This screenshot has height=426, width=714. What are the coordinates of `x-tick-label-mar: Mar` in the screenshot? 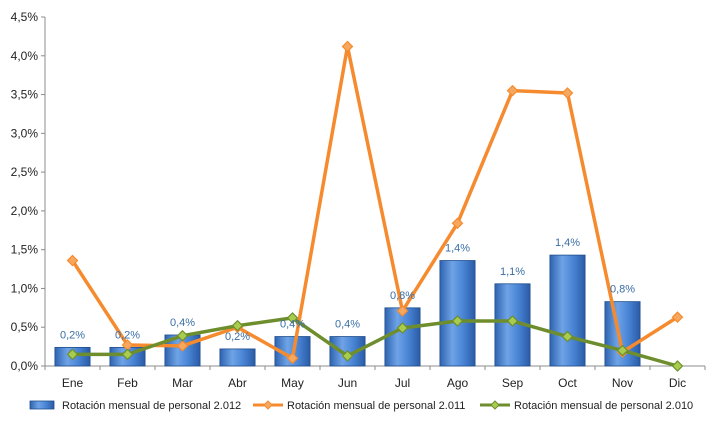 It's located at (182, 383).